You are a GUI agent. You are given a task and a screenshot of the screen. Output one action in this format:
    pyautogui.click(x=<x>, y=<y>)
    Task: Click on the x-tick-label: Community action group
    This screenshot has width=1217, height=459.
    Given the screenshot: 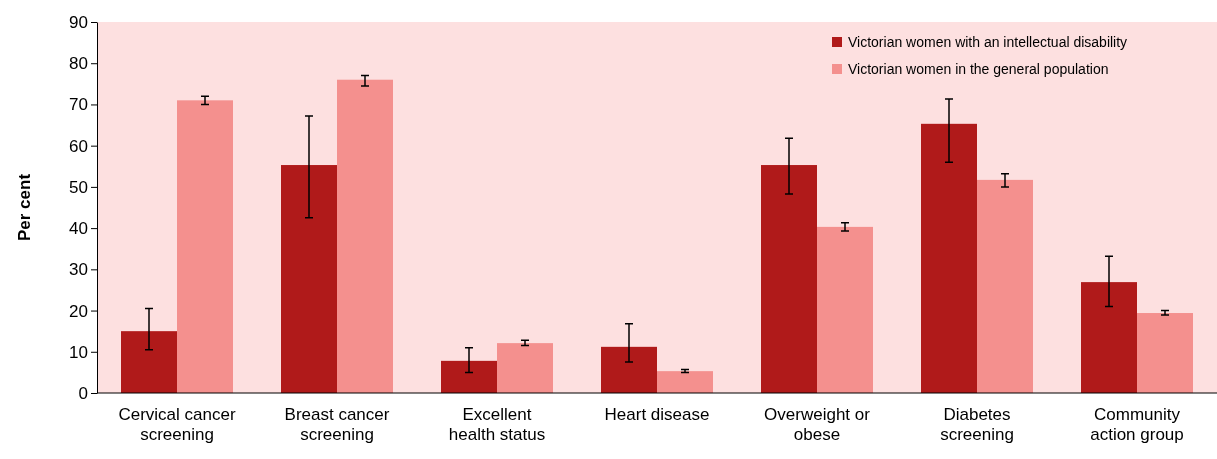 What is the action you would take?
    pyautogui.click(x=1137, y=424)
    